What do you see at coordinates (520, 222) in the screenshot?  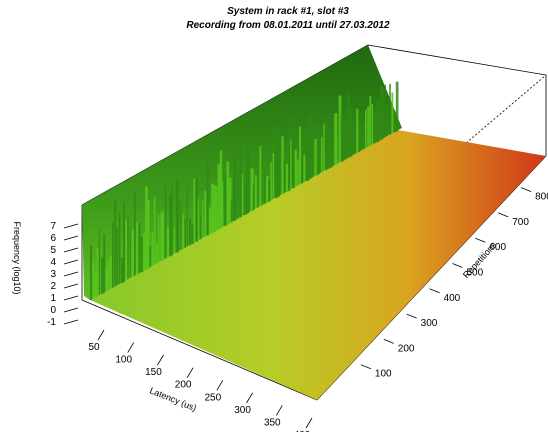 I see `y-tick-label: 700` at bounding box center [520, 222].